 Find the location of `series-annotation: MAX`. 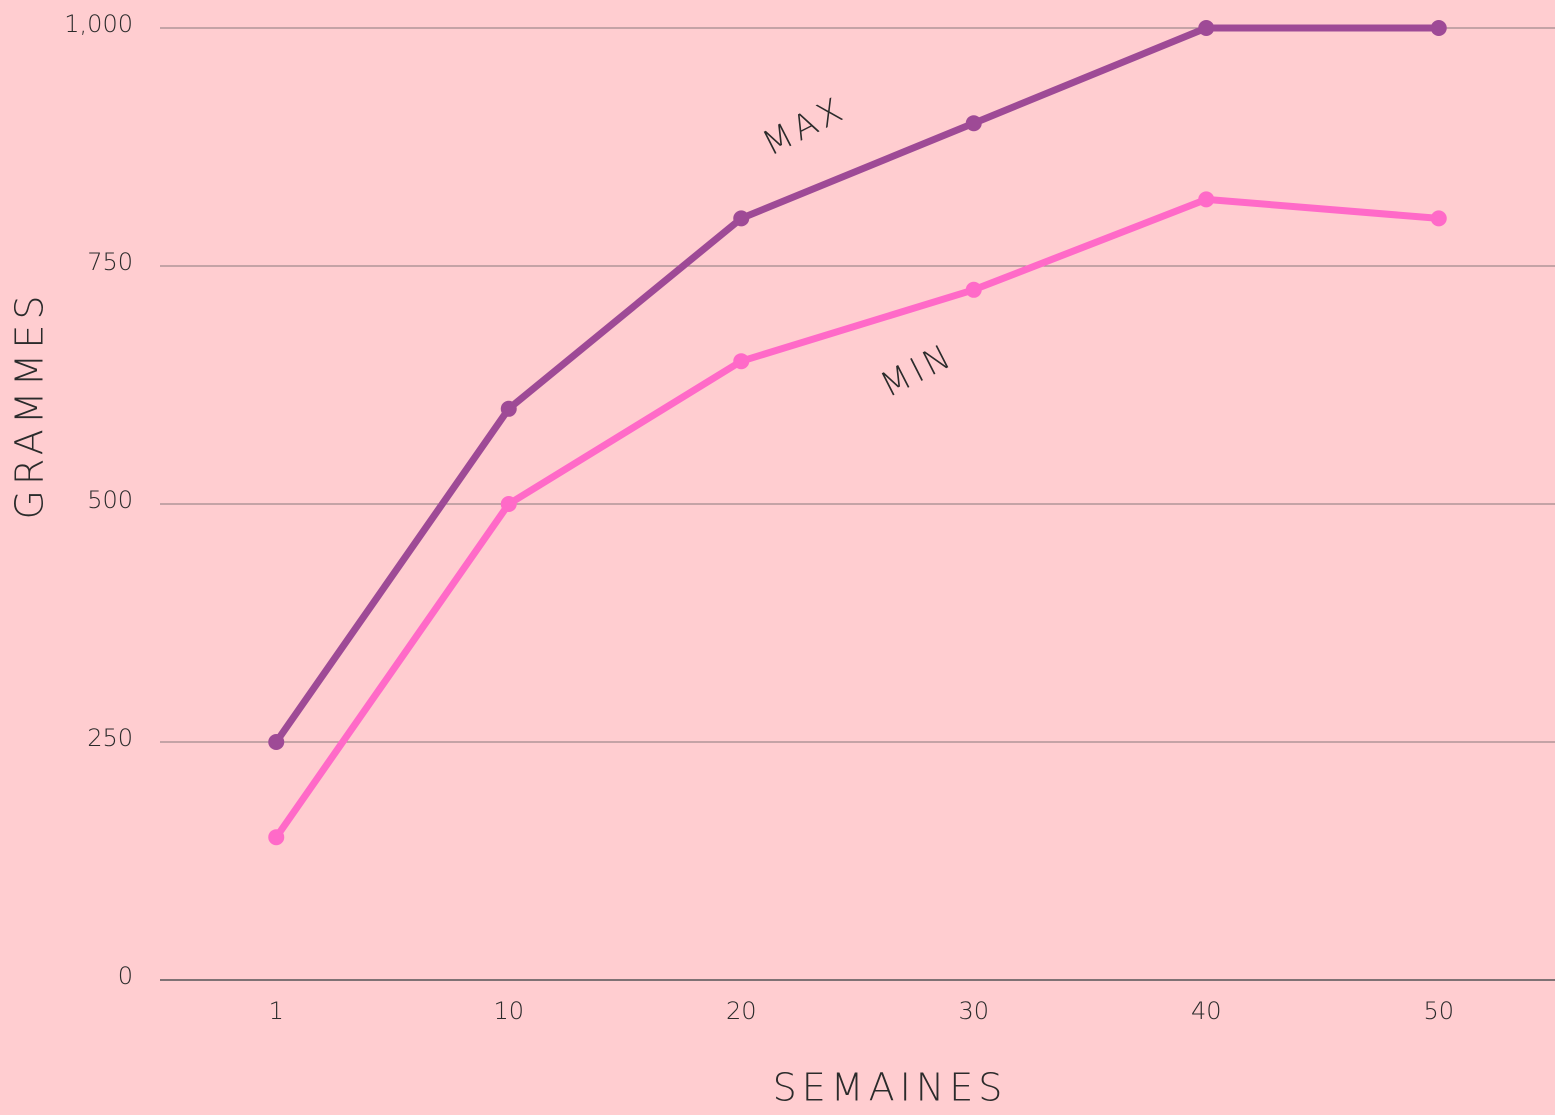

series-annotation: MAX is located at coordinates (804, 127).